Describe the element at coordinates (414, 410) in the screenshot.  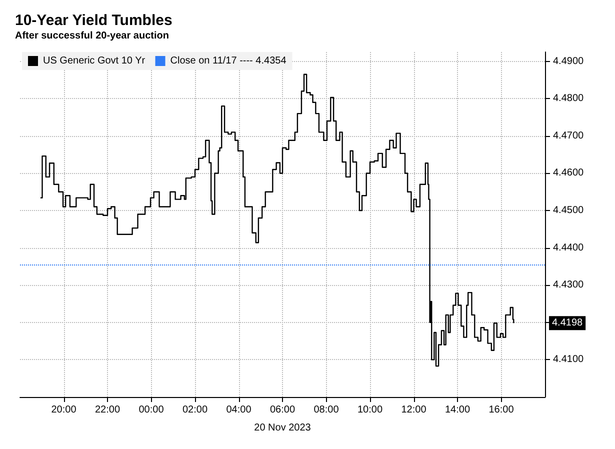
I see `x-tick-label: 12:00` at that location.